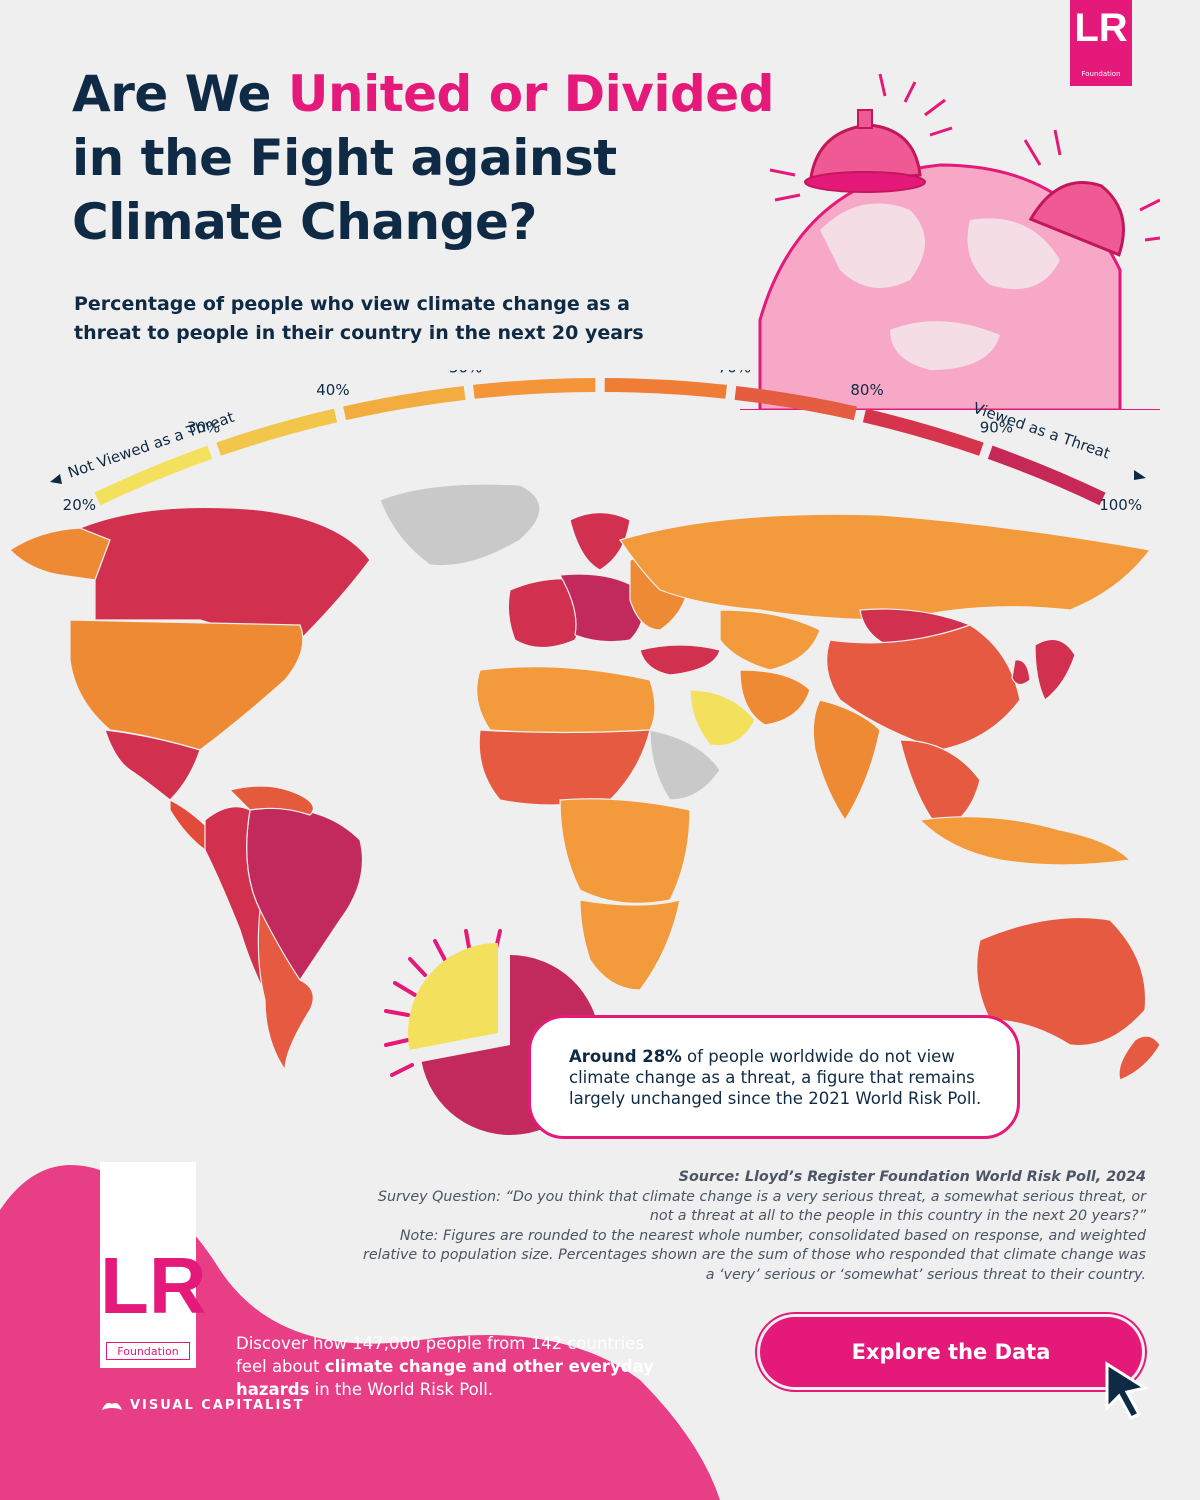 The width and height of the screenshot is (1200, 1500). I want to click on title-line3: Climate Change?, so click(304, 222).